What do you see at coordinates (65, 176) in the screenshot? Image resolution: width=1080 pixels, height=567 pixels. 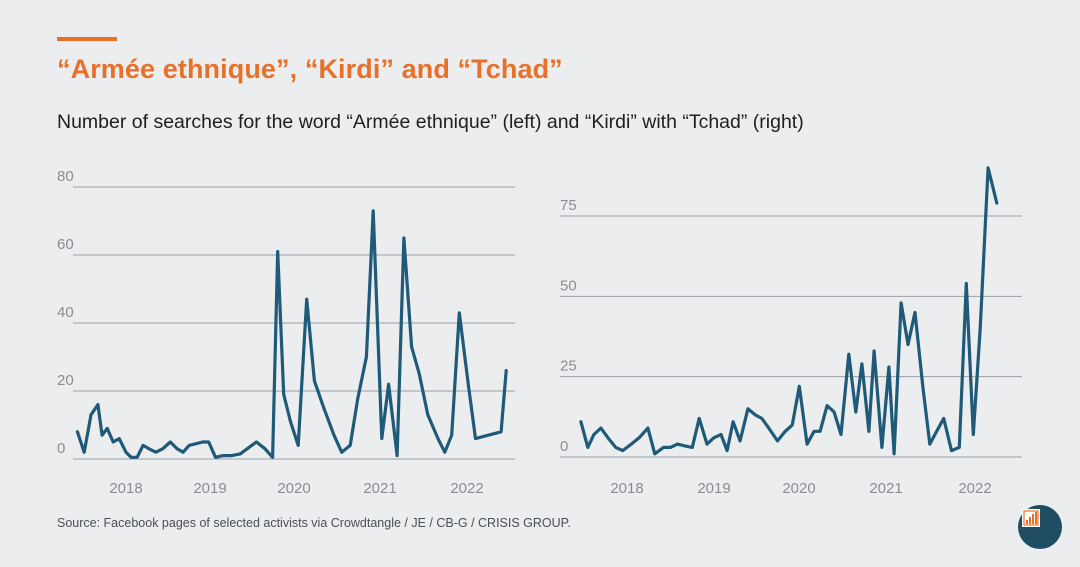 I see `y-tick-label: 80` at bounding box center [65, 176].